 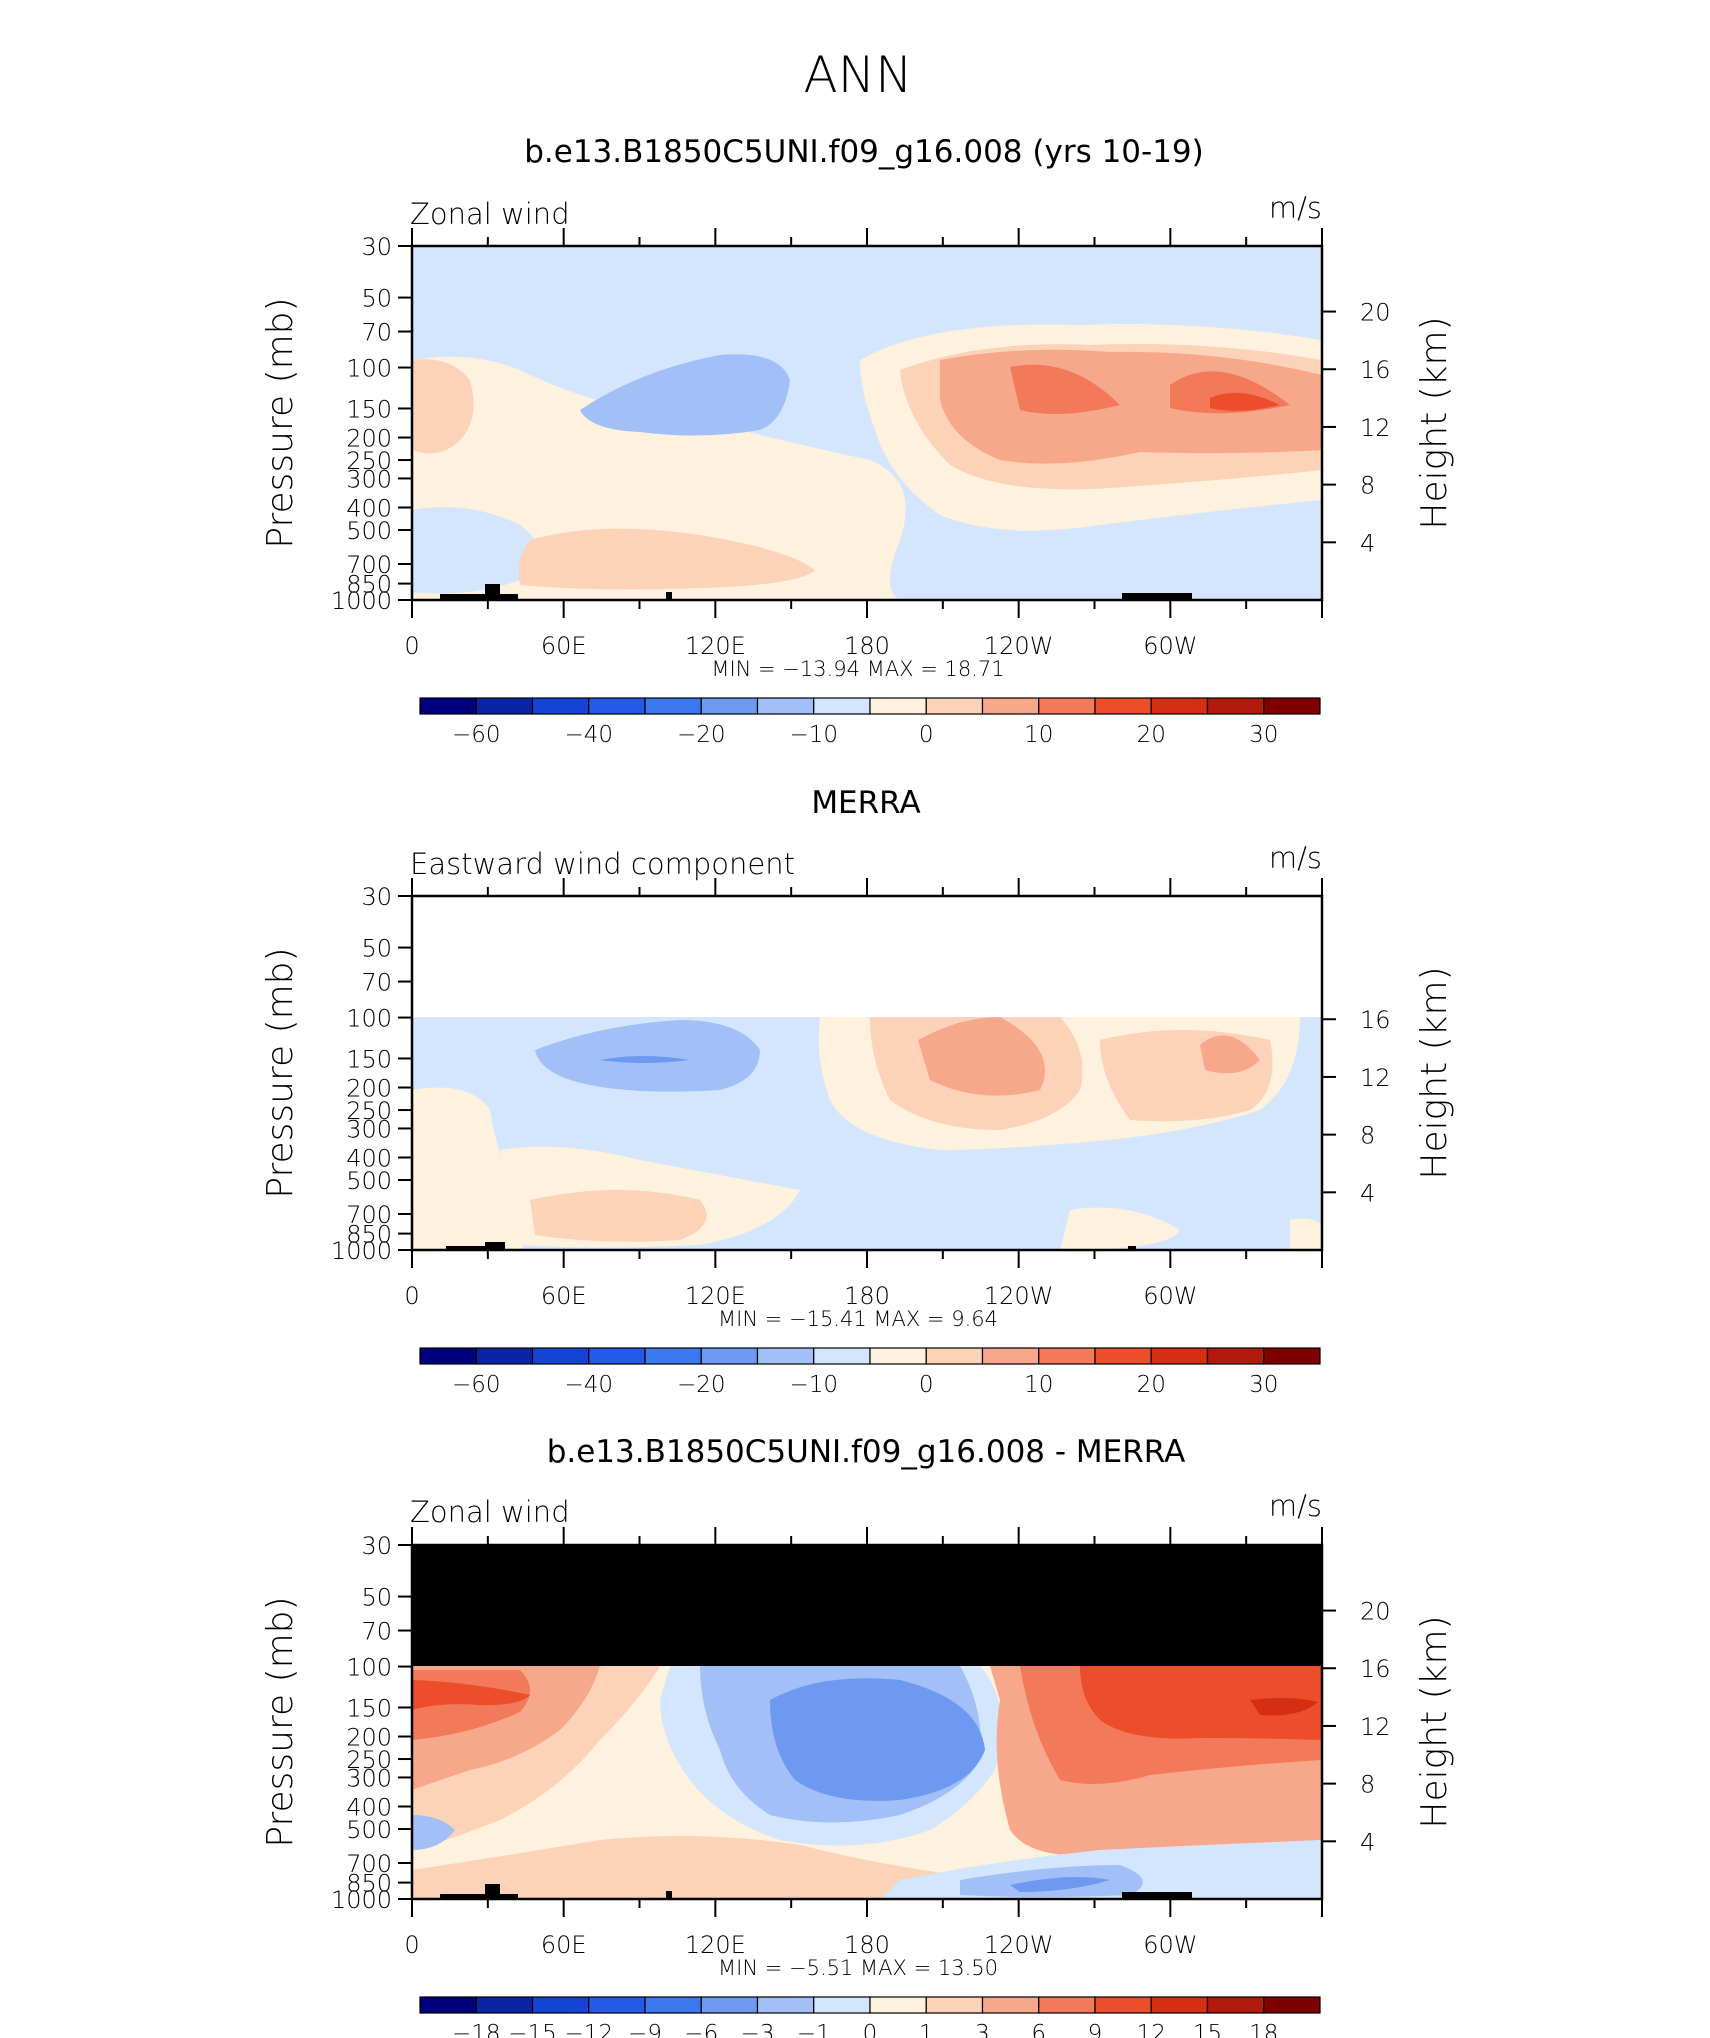 What do you see at coordinates (1170, 1945) in the screenshot?
I see `lon-tick-label: 60W` at bounding box center [1170, 1945].